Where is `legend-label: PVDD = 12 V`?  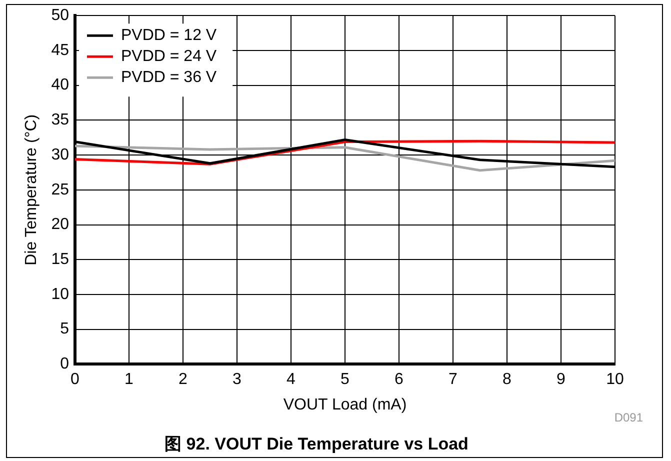 legend-label: PVDD = 12 V is located at coordinates (168, 35).